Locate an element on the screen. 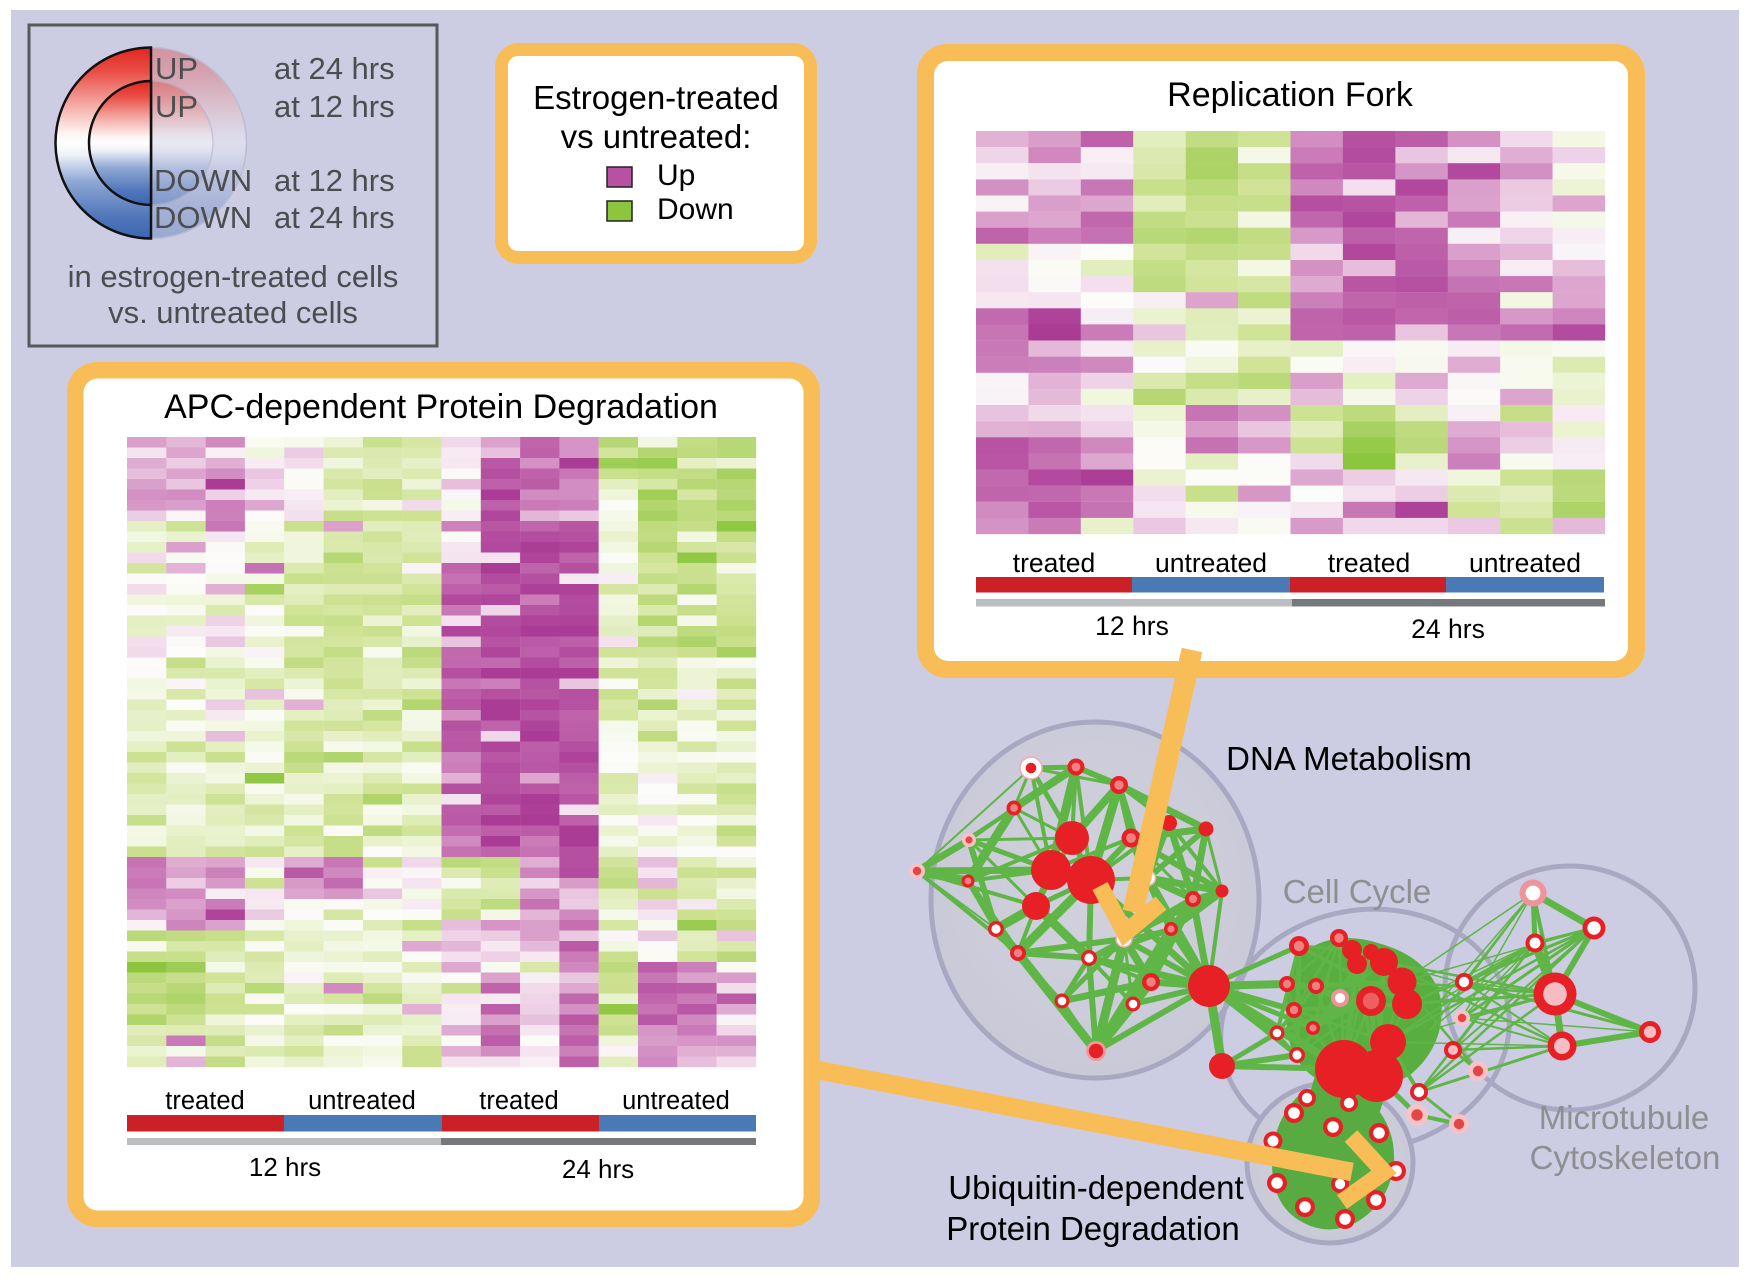 This screenshot has height=1279, width=1750. svg-text: Cytoskeleton is located at coordinates (1625, 1157).